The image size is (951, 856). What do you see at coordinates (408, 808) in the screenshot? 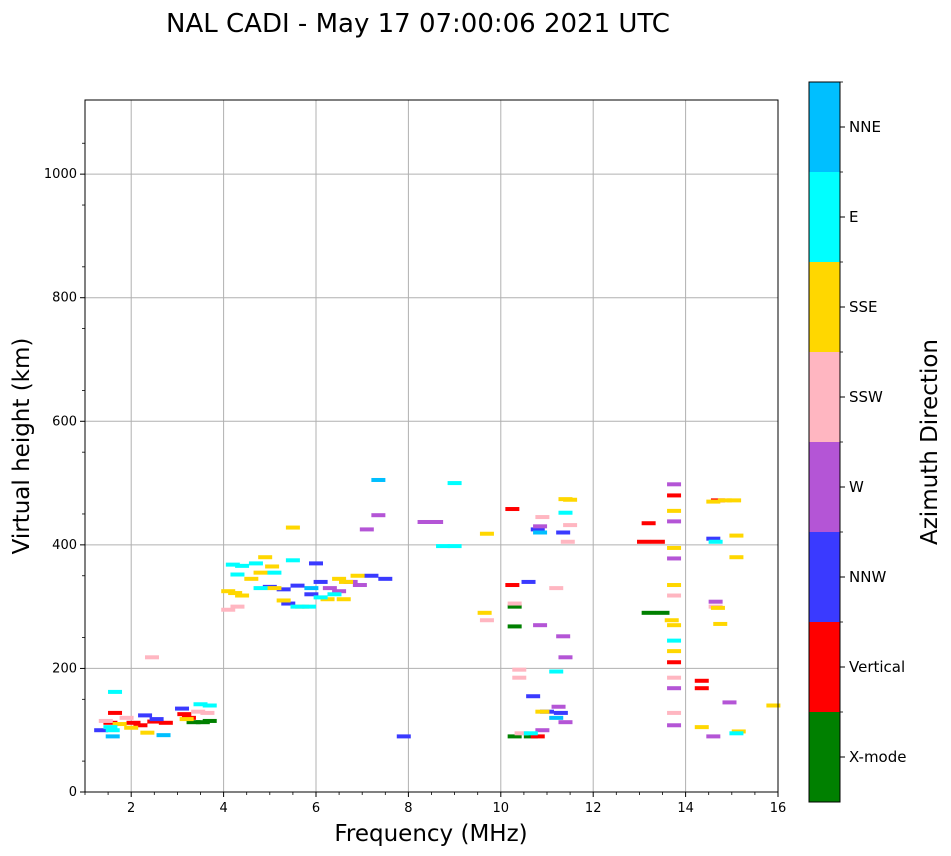
I see `x-tick-label: 8` at bounding box center [408, 808].